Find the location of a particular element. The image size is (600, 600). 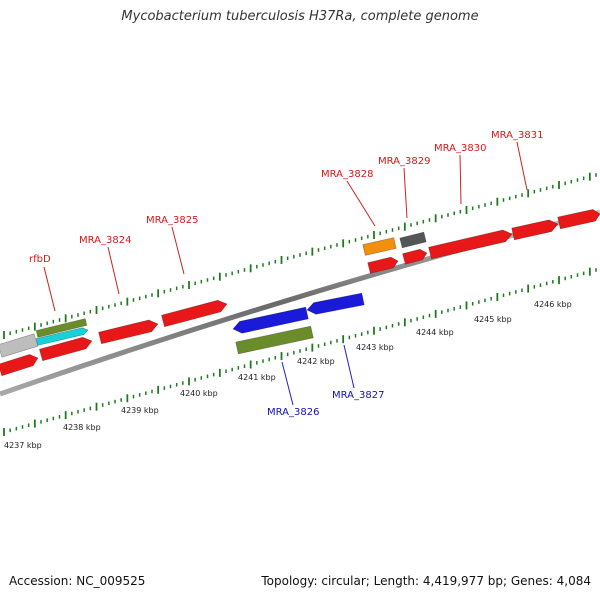

kbp-label-4240: 4240 kbp is located at coordinates (199, 393).